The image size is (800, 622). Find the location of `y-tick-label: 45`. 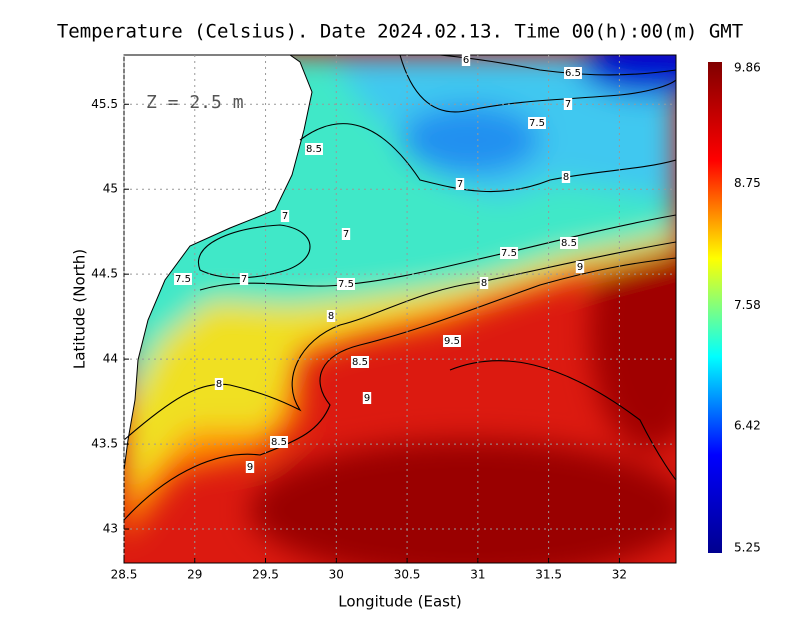

y-tick-label: 45 is located at coordinates (110, 189).